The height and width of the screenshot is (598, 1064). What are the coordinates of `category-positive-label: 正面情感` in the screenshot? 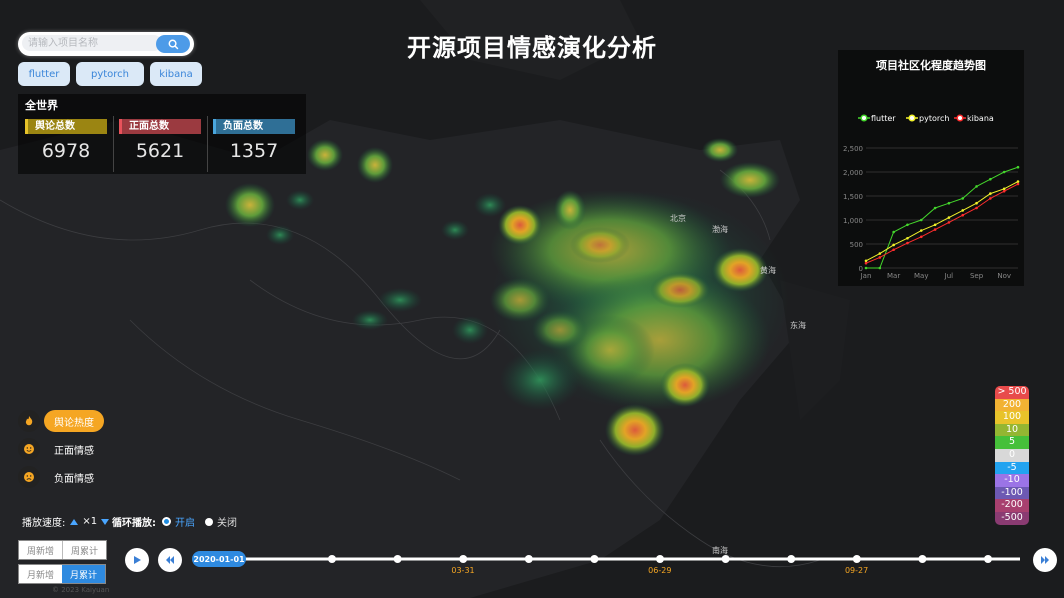 It's located at (74, 451).